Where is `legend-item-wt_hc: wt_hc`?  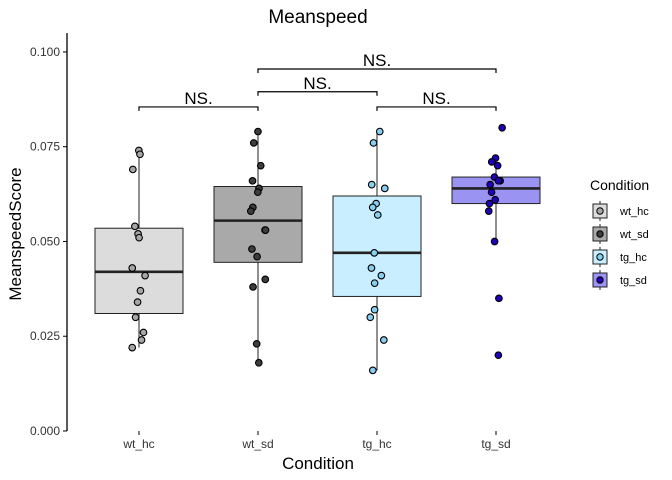
legend-item-wt_hc: wt_hc is located at coordinates (620, 211).